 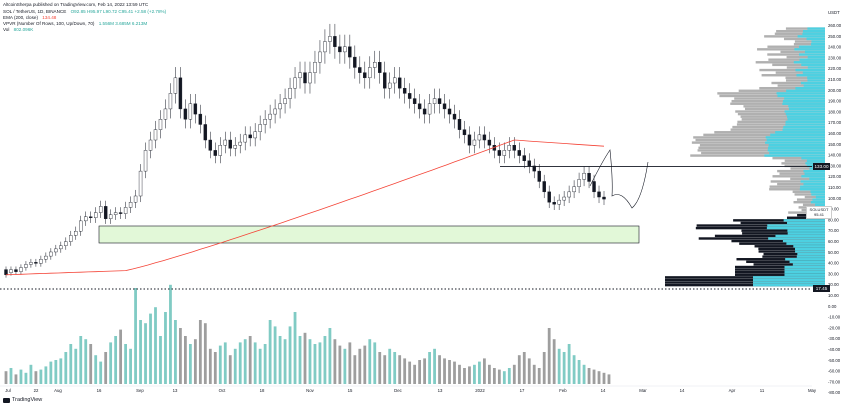 I want to click on volume-profile, so click(x=745, y=156).